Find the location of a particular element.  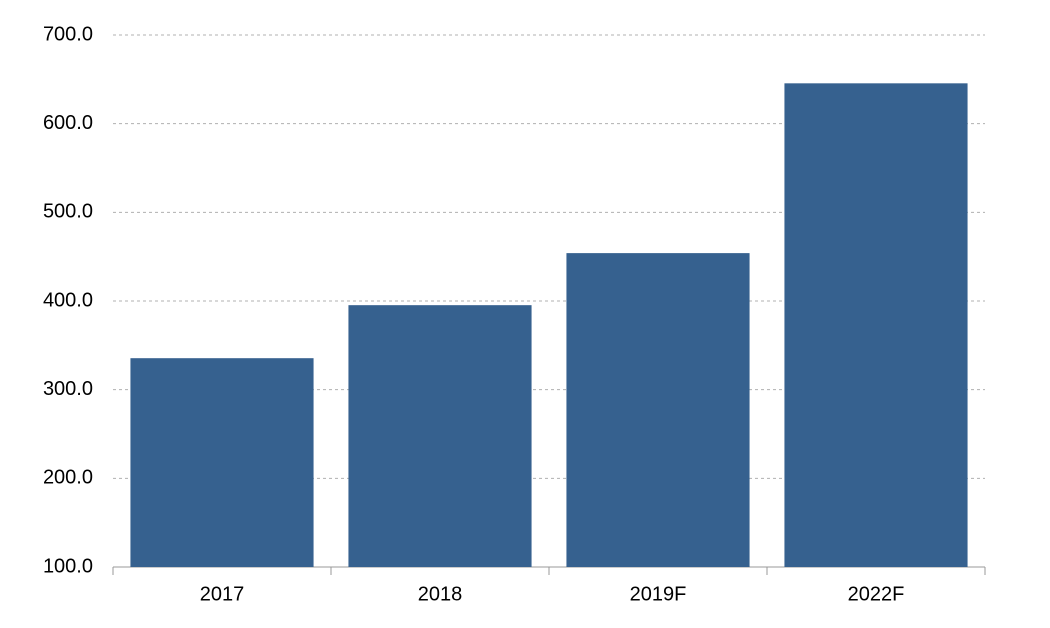

x-tick-label: 2019F is located at coordinates (658, 594).